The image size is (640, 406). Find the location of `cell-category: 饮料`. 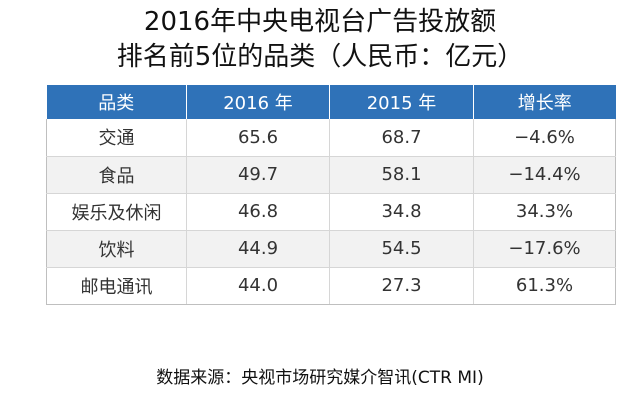

cell-category: 饮料 is located at coordinates (116, 249).